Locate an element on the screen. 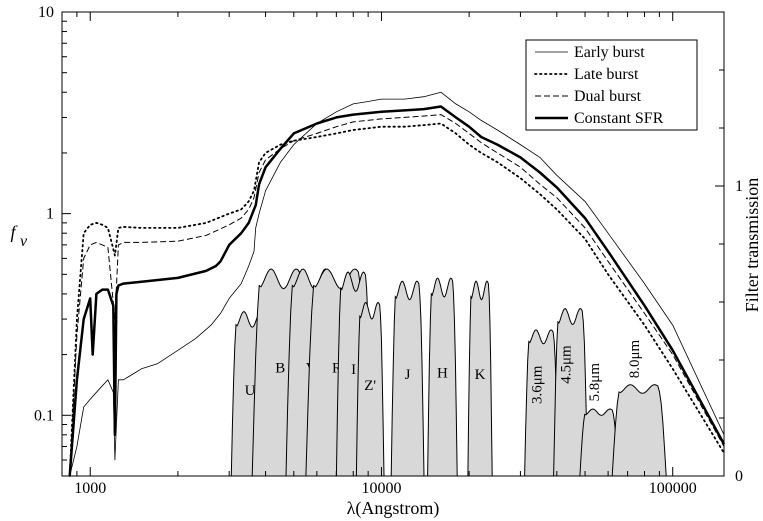  filter-band-10: 4.5μm is located at coordinates (571, 392).